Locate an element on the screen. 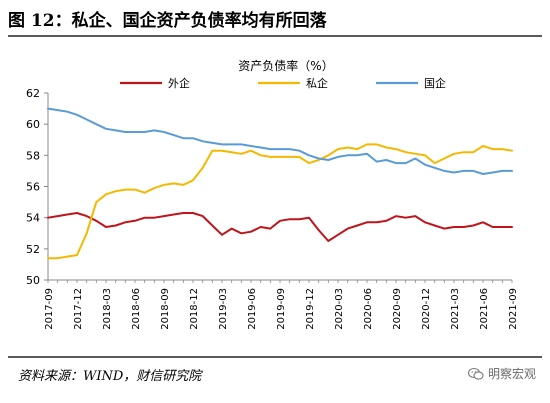 The height and width of the screenshot is (403, 550). chart-title: 资产负债率（%） is located at coordinates (285, 65).